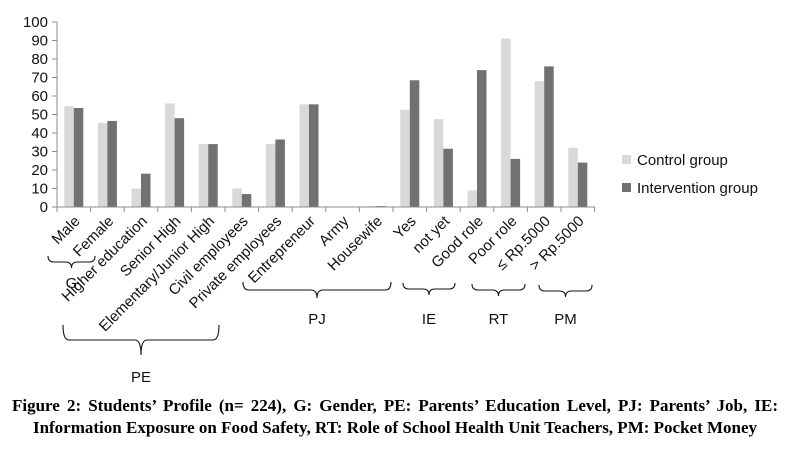 This screenshot has width=791, height=468. What do you see at coordinates (39, 96) in the screenshot?
I see `y-tick-label: 60` at bounding box center [39, 96].